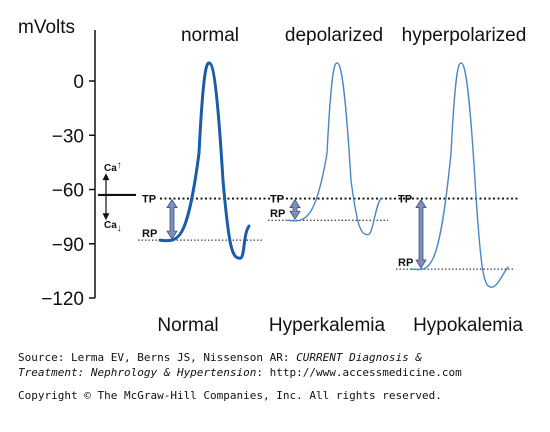 This screenshot has width=550, height=432. What do you see at coordinates (421, 233) in the screenshot?
I see `gap-arrow-hypokalemia` at bounding box center [421, 233].